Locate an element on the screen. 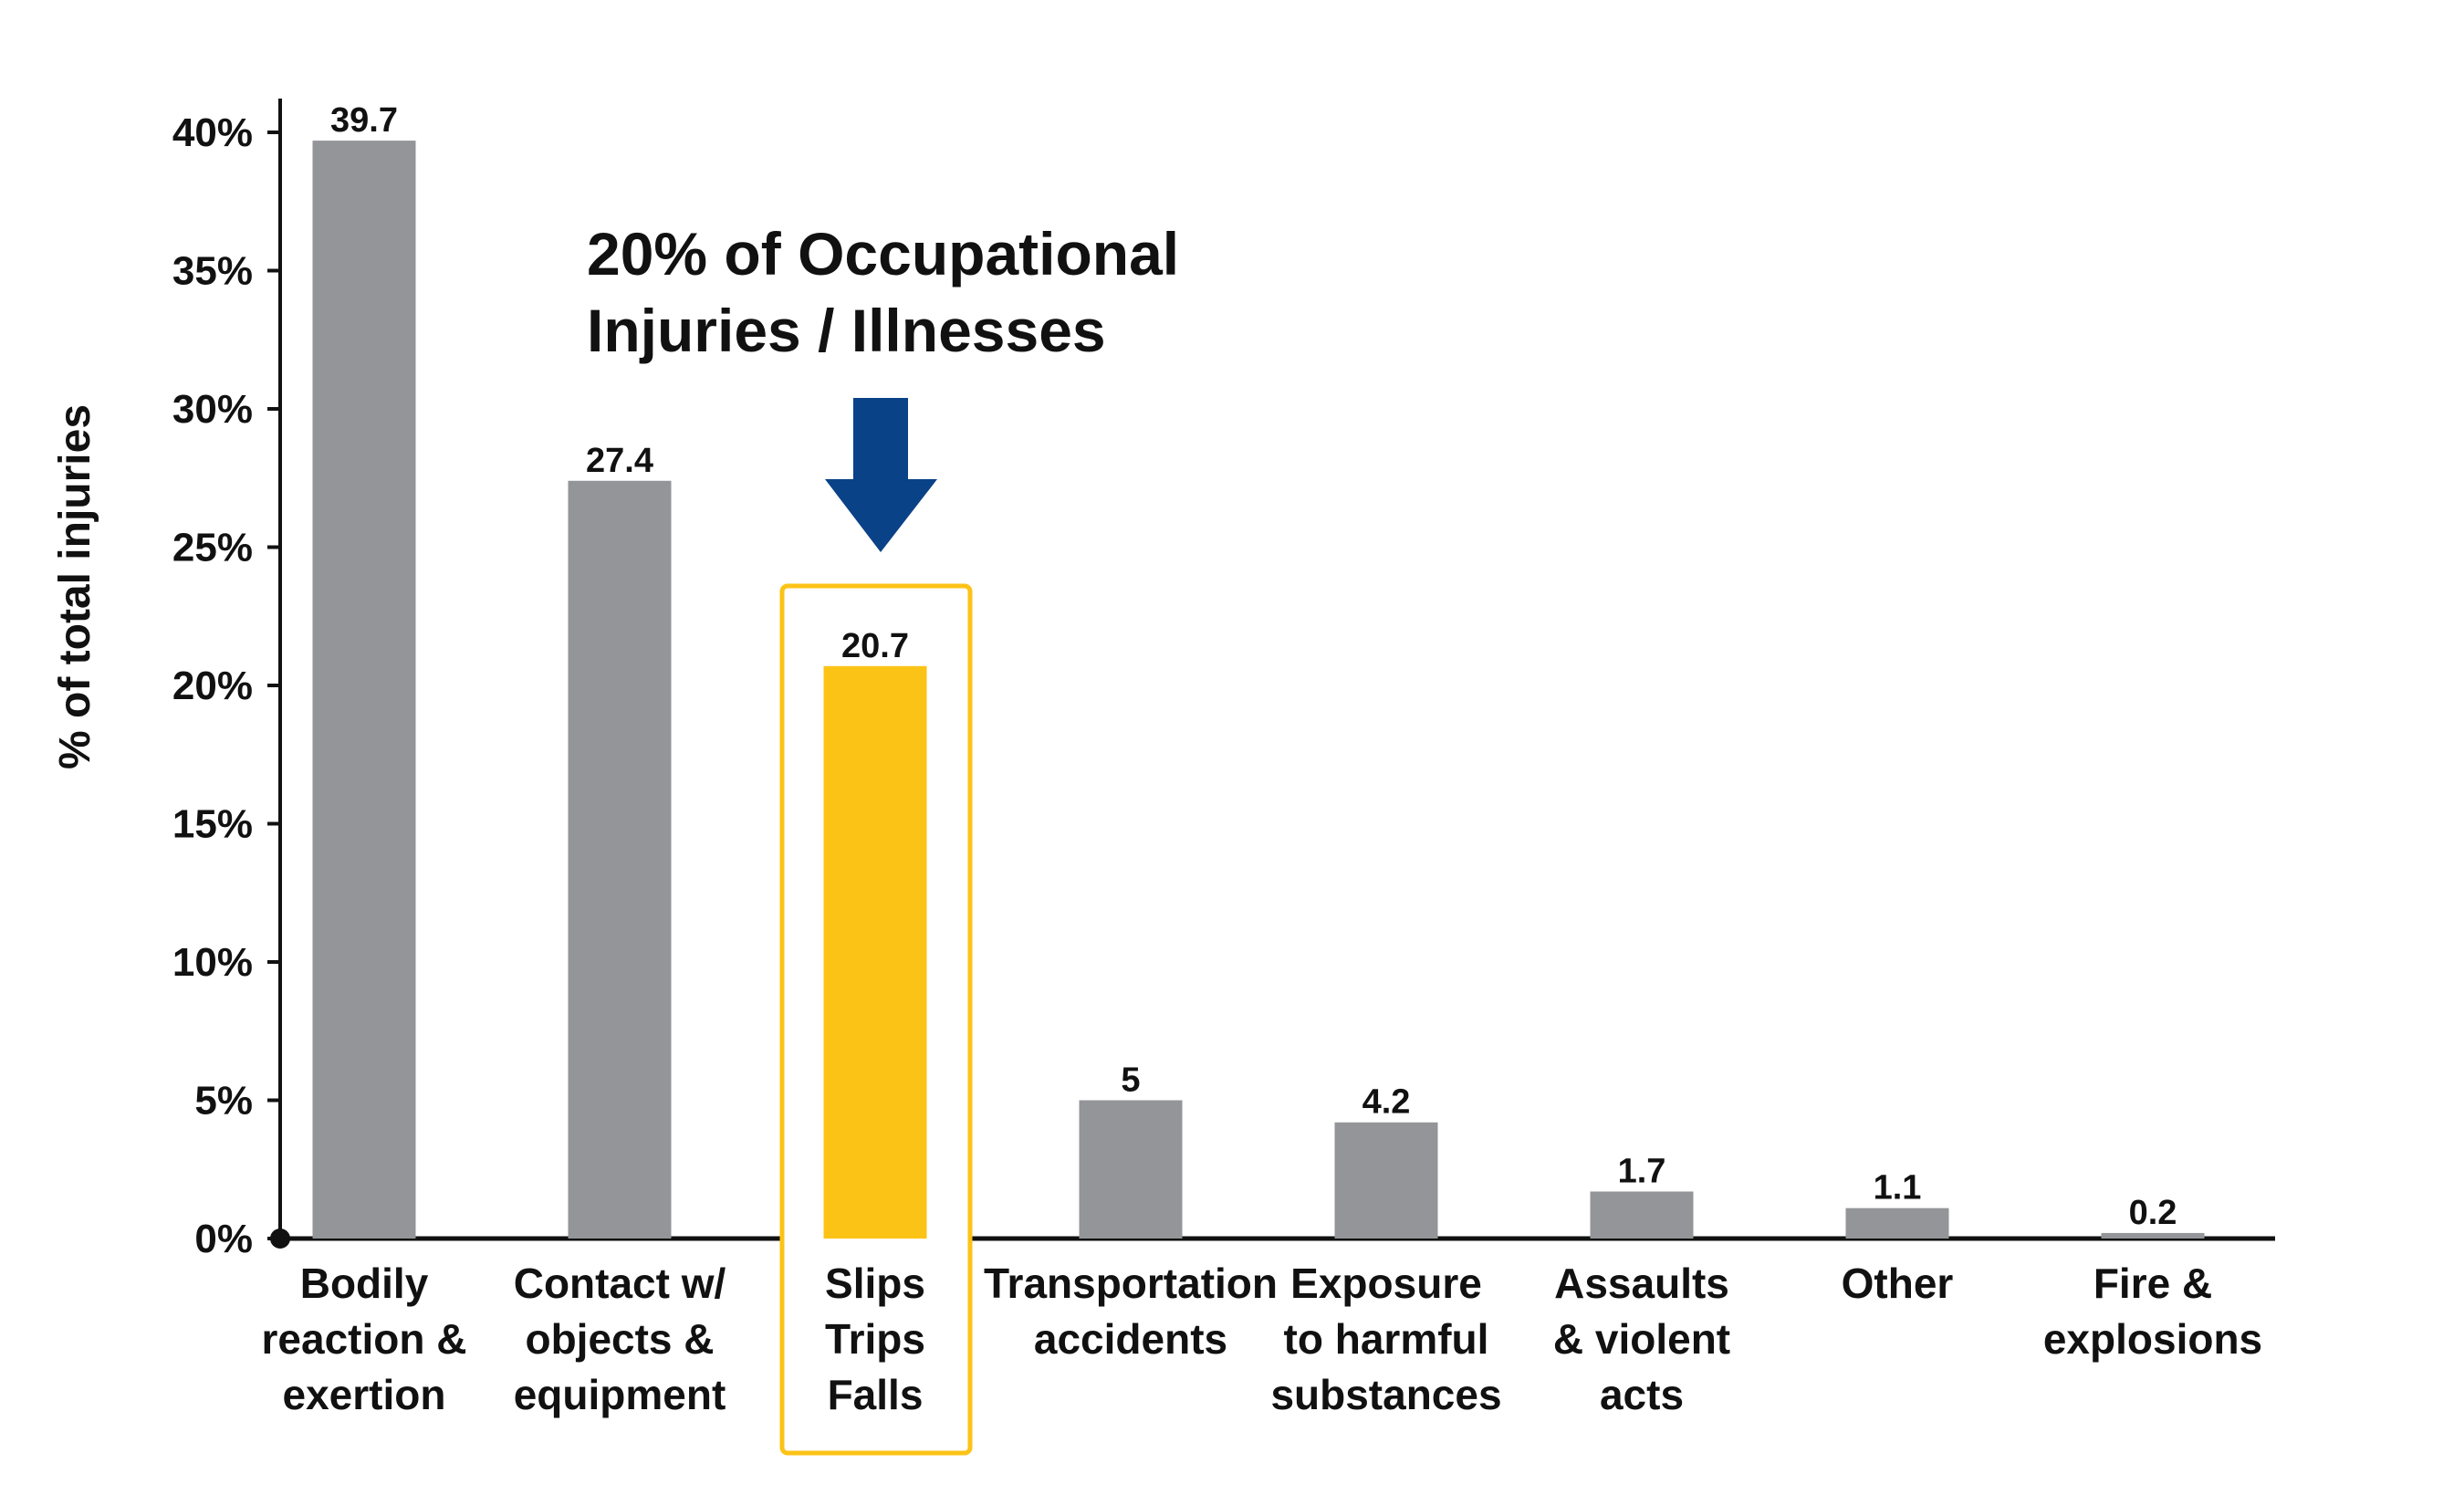 The height and width of the screenshot is (1495, 2464). x-category-label: Slips Trips Falls is located at coordinates (875, 1339).